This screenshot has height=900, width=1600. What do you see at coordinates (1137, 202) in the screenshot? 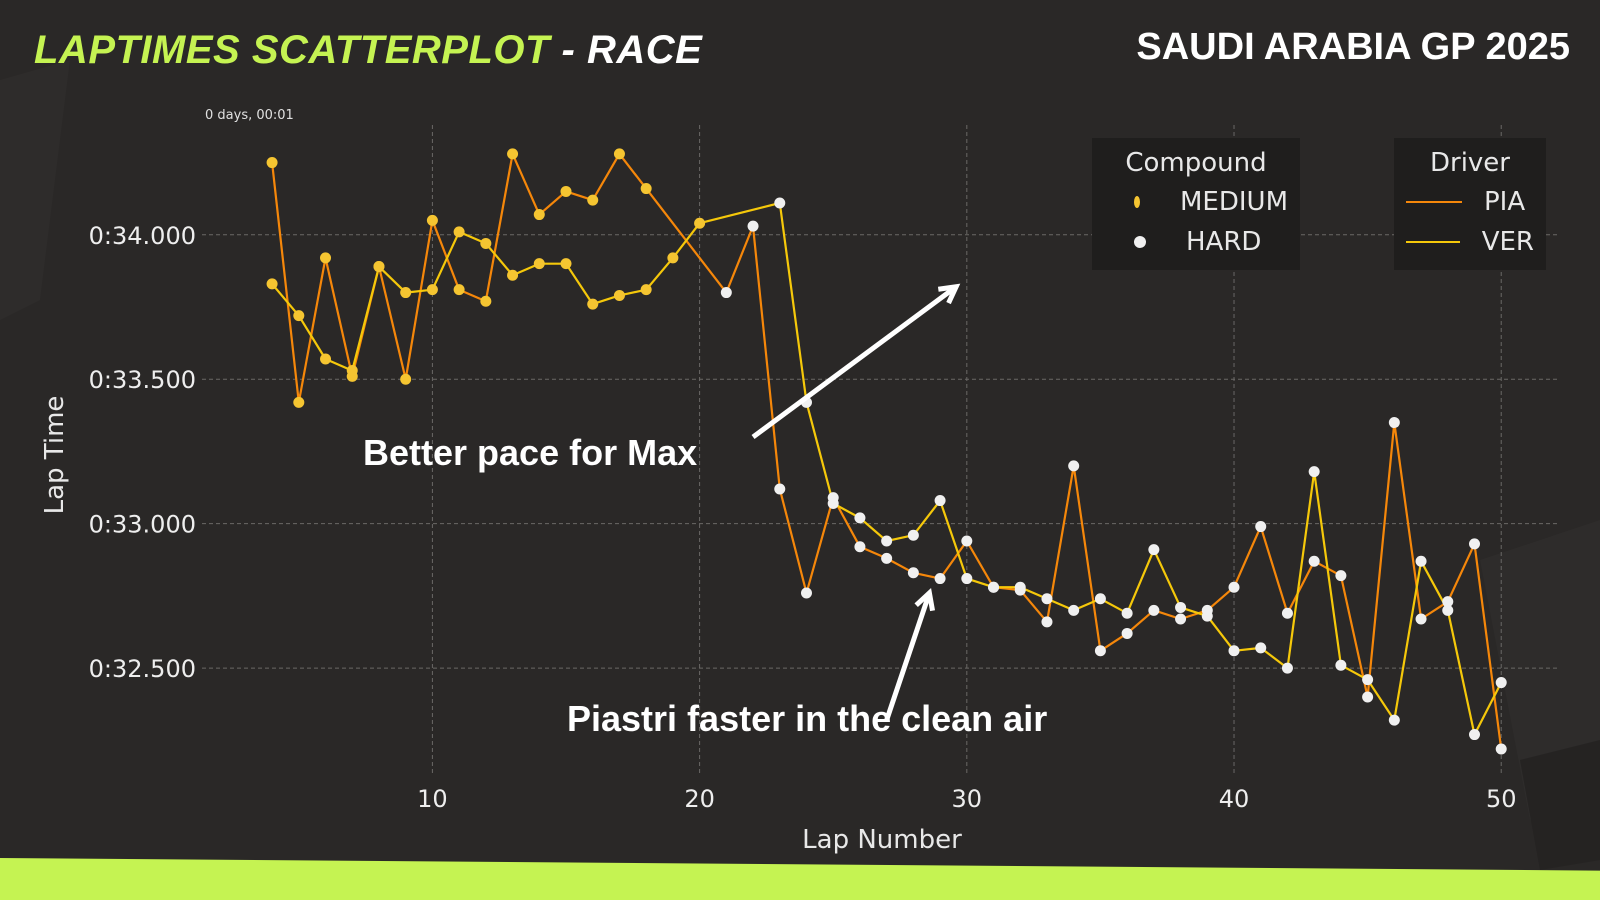
I see `medium-marker-icon` at bounding box center [1137, 202].